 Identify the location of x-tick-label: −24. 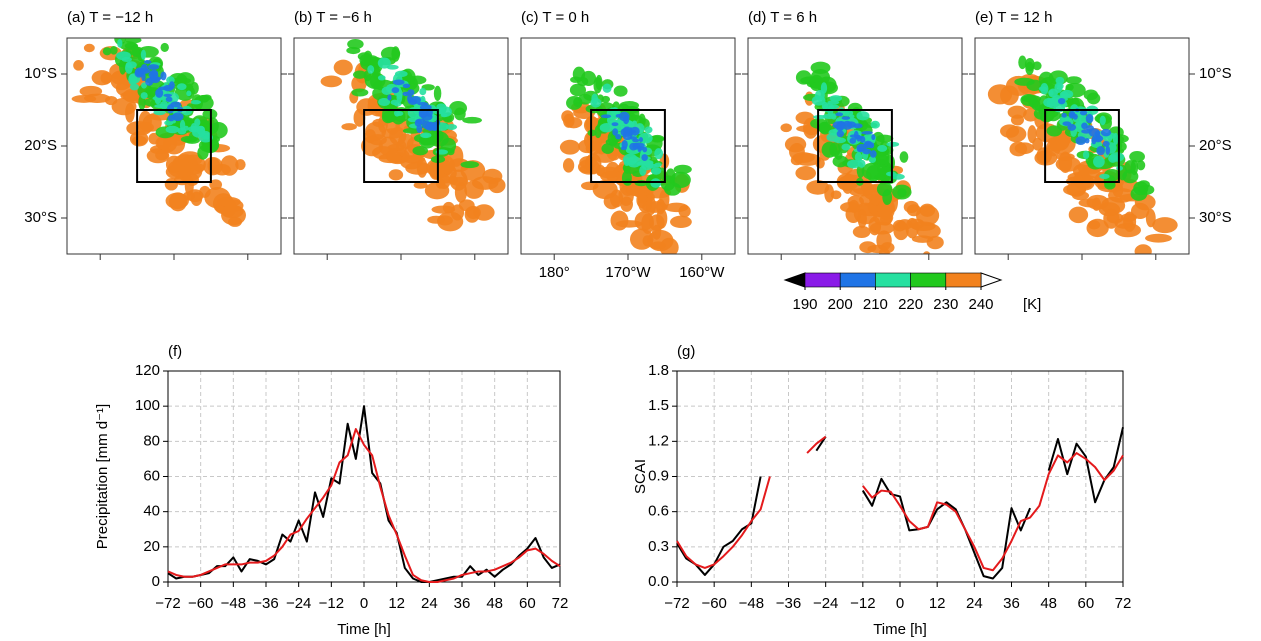
(825, 603).